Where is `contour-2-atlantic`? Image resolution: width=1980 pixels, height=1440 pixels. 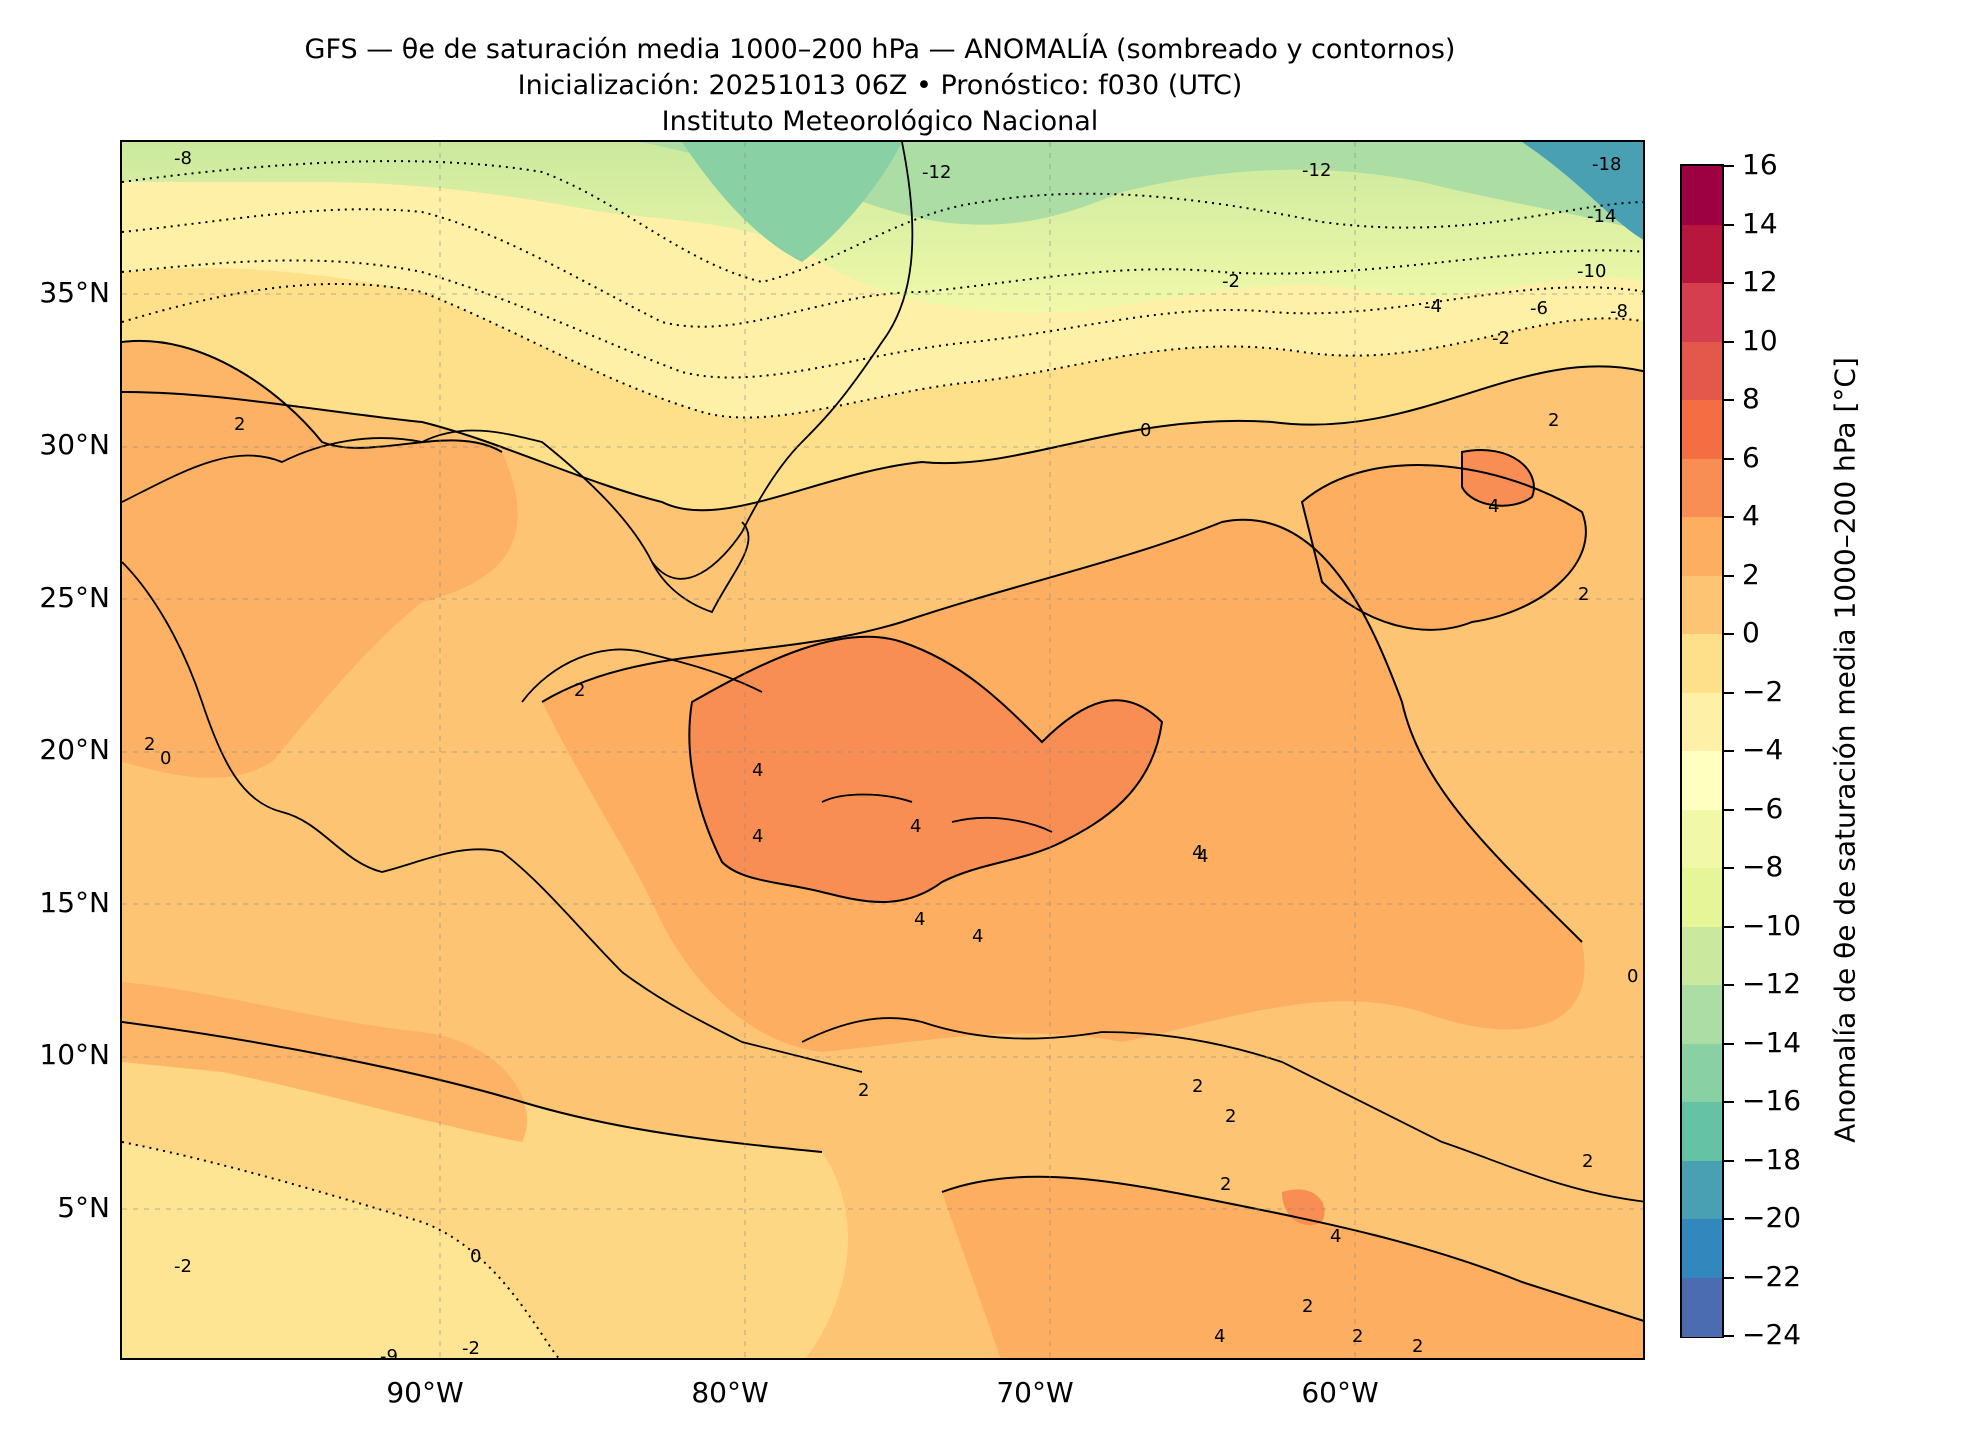 contour-2-atlantic is located at coordinates (1443, 547).